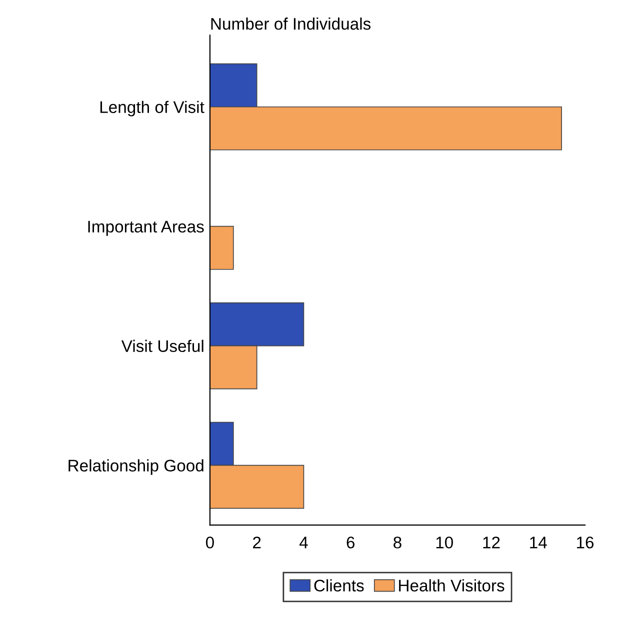  I want to click on y-tick-label: Relationship Good, so click(136, 467).